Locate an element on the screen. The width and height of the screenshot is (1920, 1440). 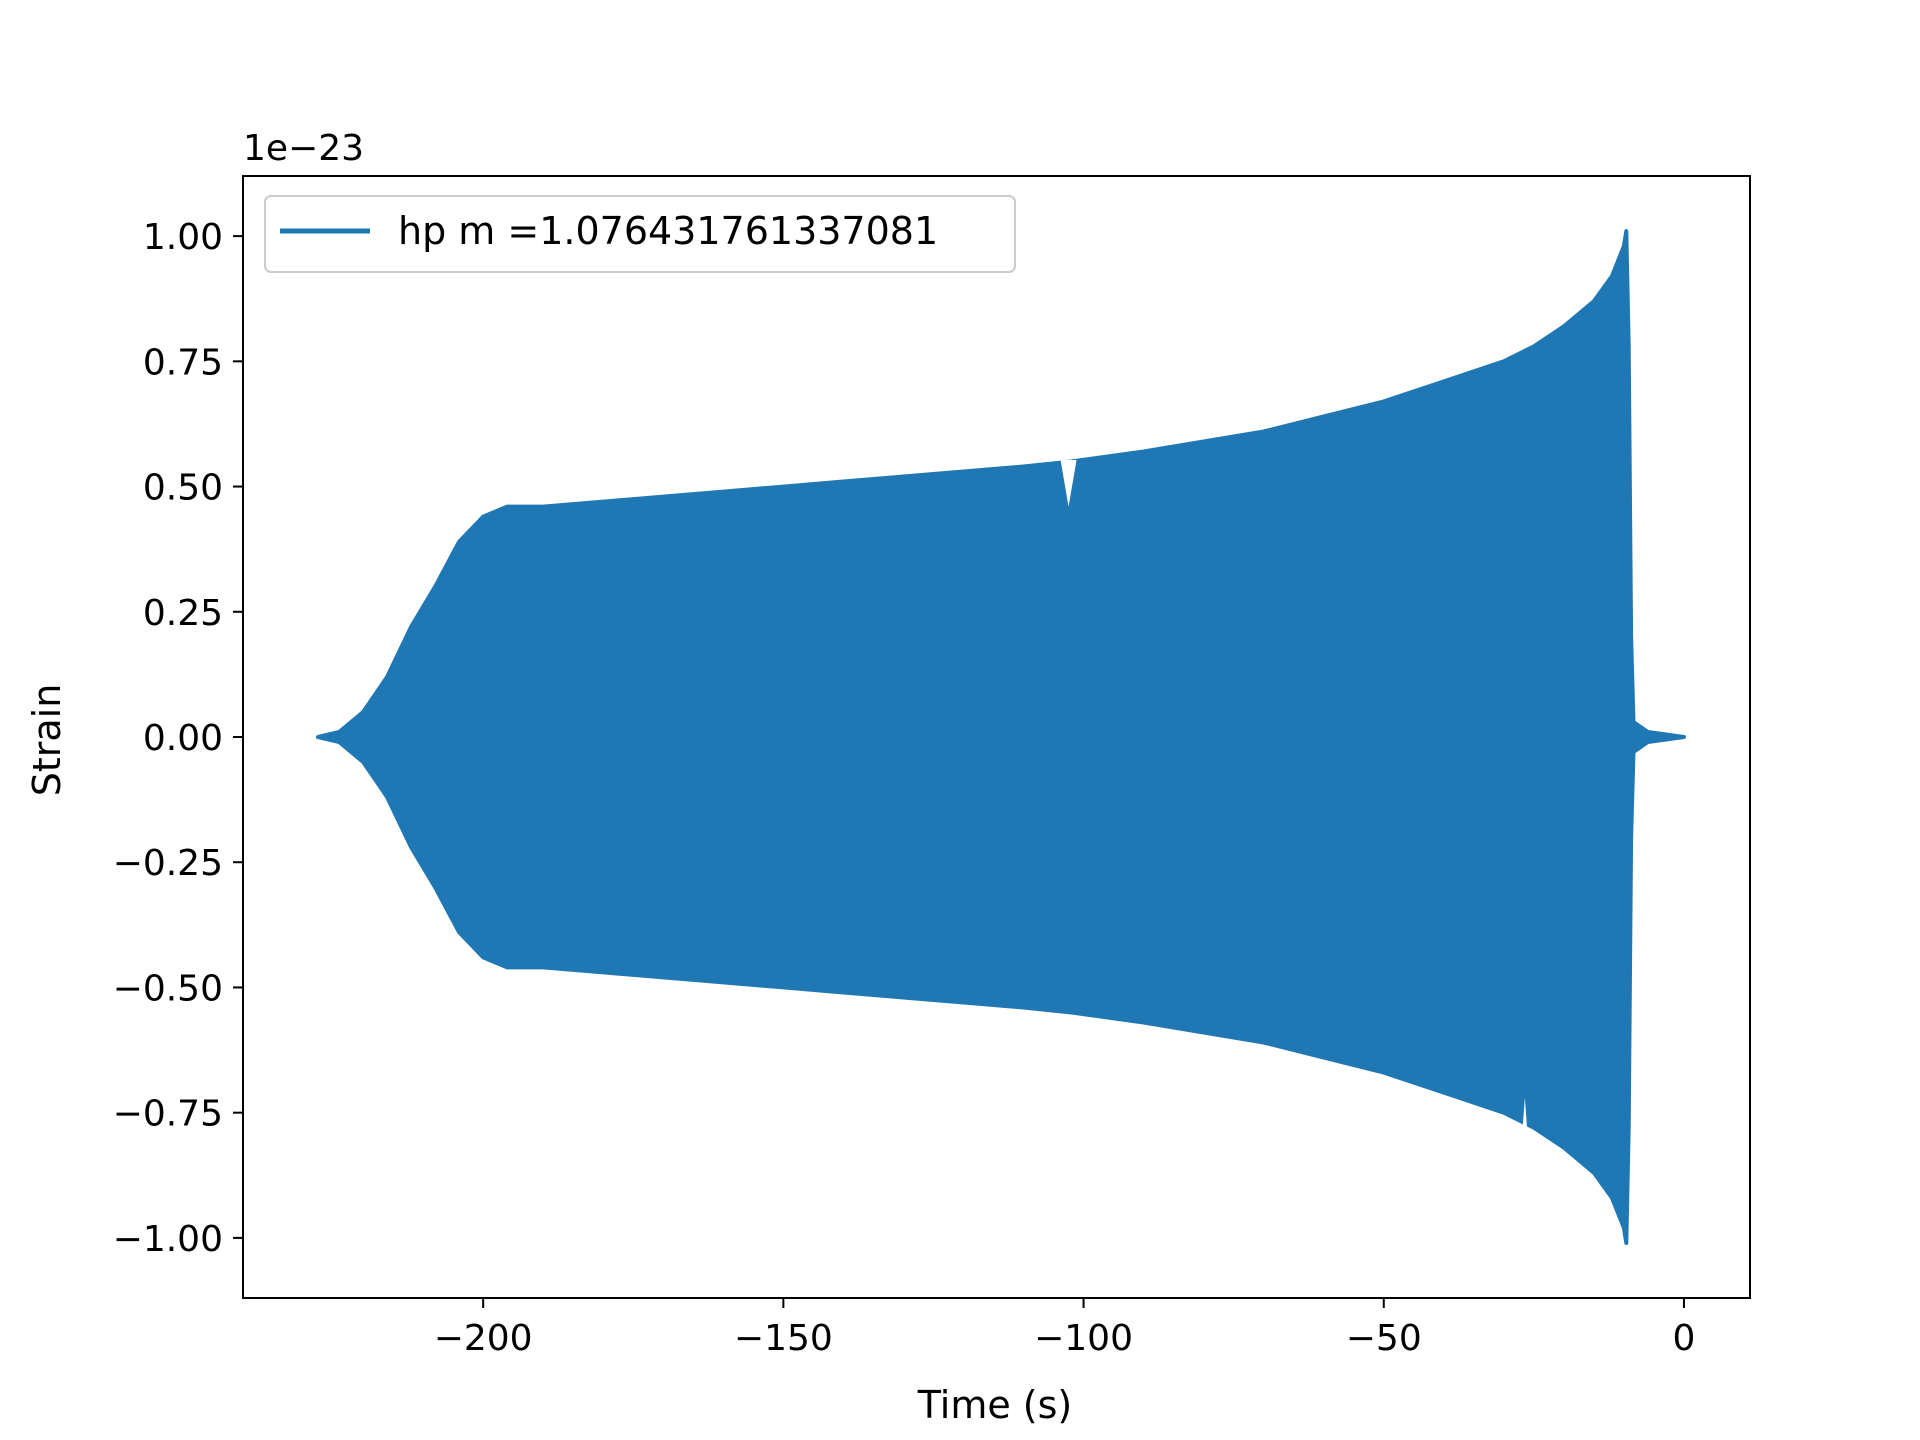
x-tick-label: 0 is located at coordinates (1684, 1338).